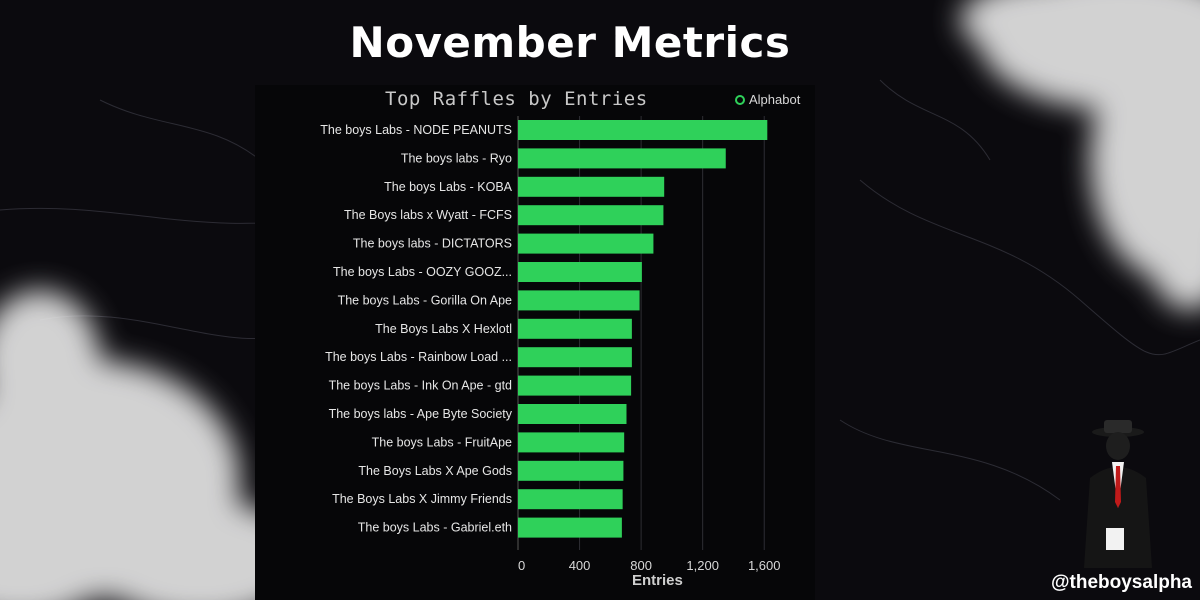 This screenshot has width=1200, height=600. What do you see at coordinates (428, 215) in the screenshot?
I see `category-label: The Boys labs x Wyatt - FCFS` at bounding box center [428, 215].